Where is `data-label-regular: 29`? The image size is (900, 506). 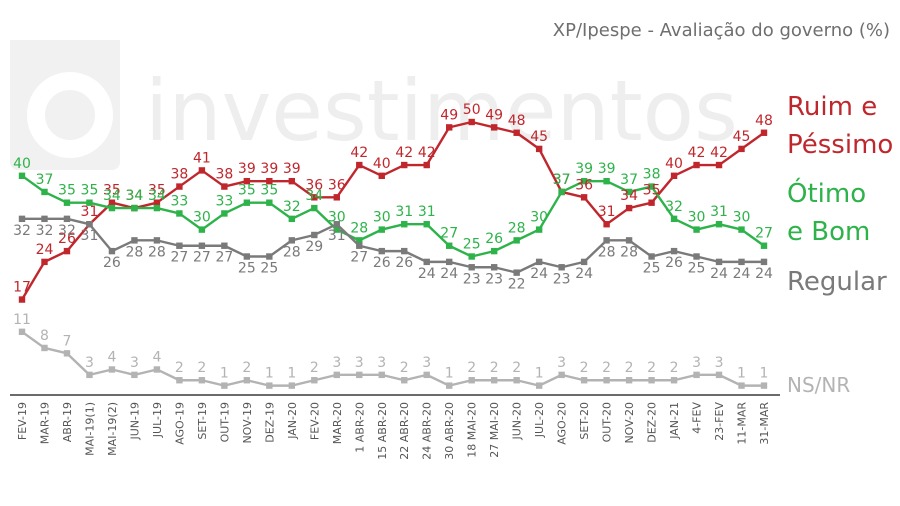
data-label-regular: 29 is located at coordinates (314, 247).